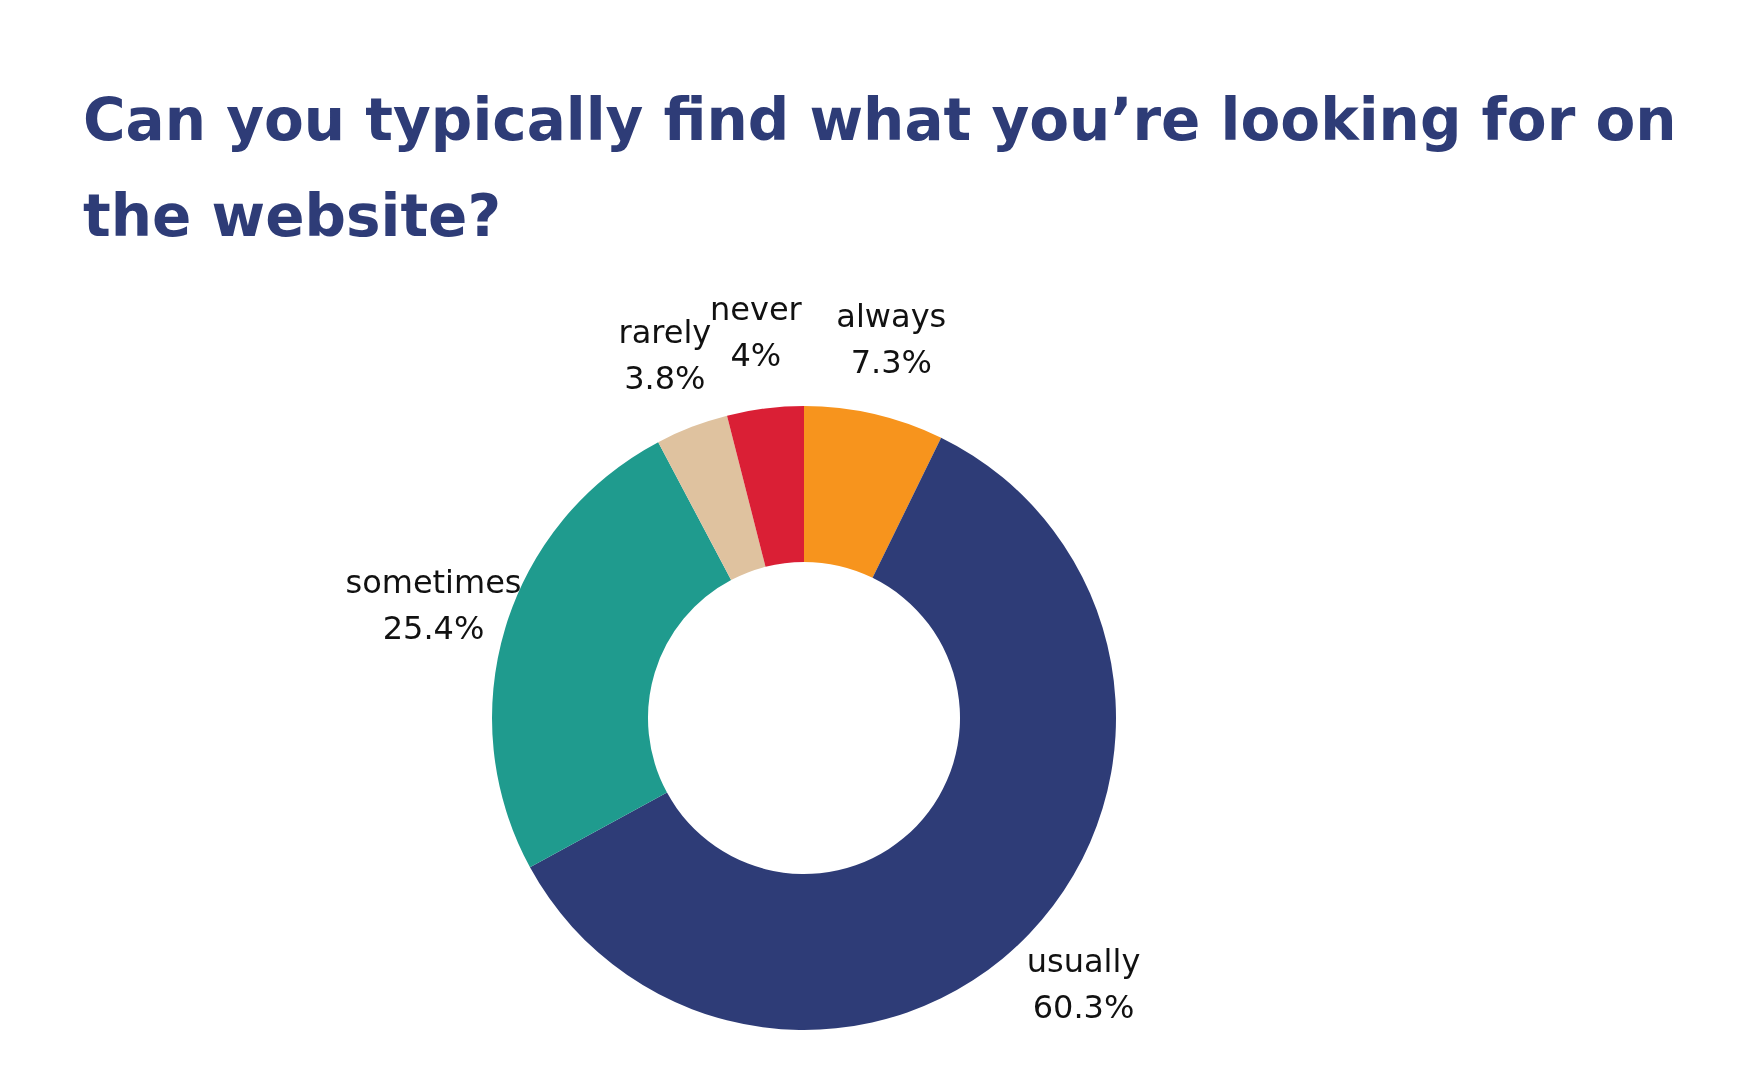 This screenshot has width=1745, height=1080. What do you see at coordinates (665, 332) in the screenshot?
I see `slice-label: rarely` at bounding box center [665, 332].